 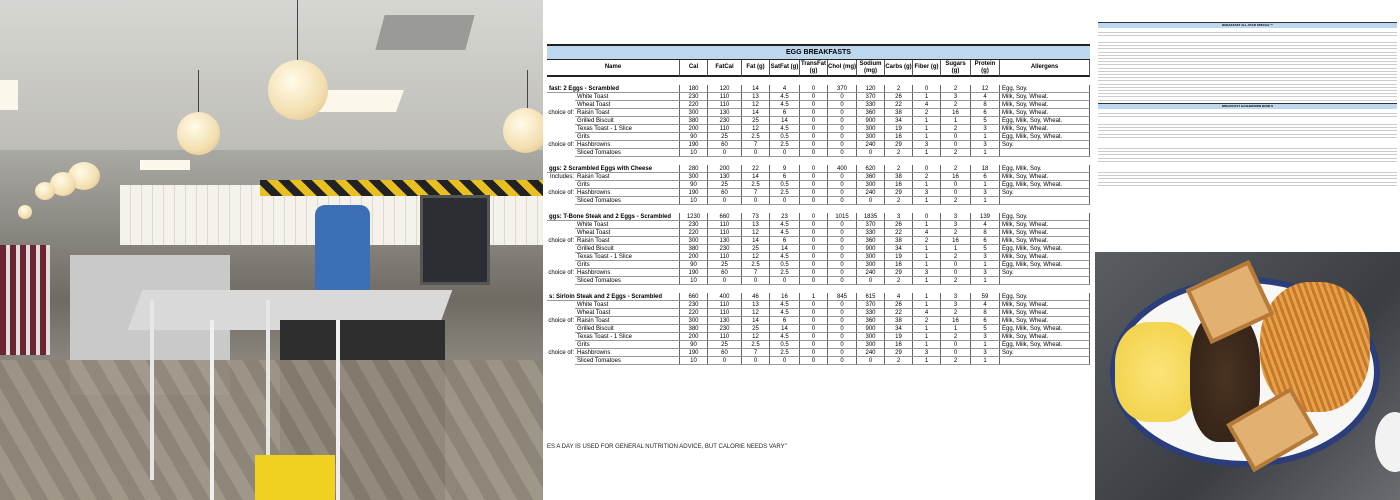 What do you see at coordinates (694, 169) in the screenshot?
I see `nutrition-value: 280` at bounding box center [694, 169].